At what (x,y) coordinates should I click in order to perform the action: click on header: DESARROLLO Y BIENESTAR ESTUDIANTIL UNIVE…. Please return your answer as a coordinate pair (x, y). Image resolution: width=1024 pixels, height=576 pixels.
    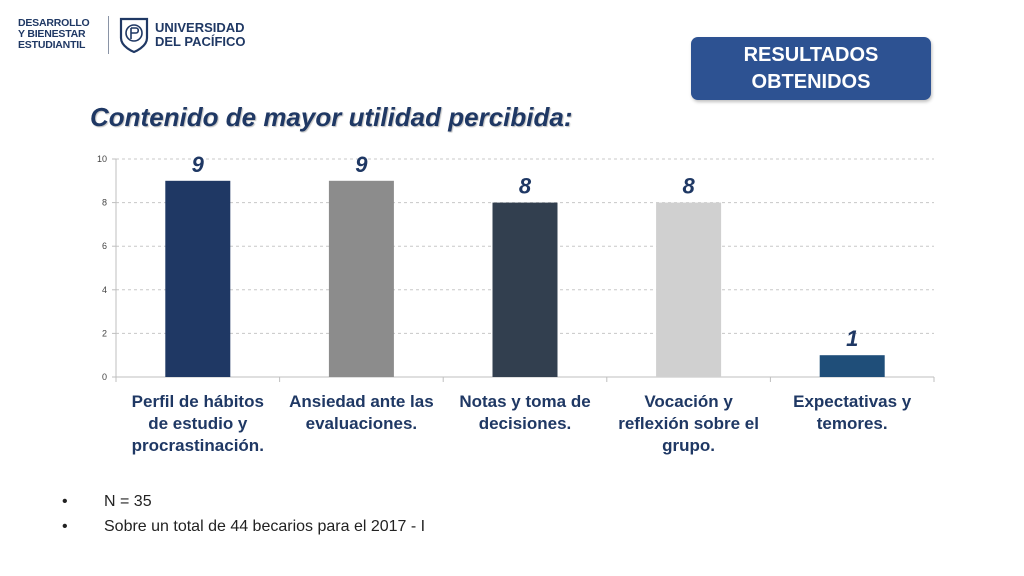
    Looking at the image, I should click on (512, 35).